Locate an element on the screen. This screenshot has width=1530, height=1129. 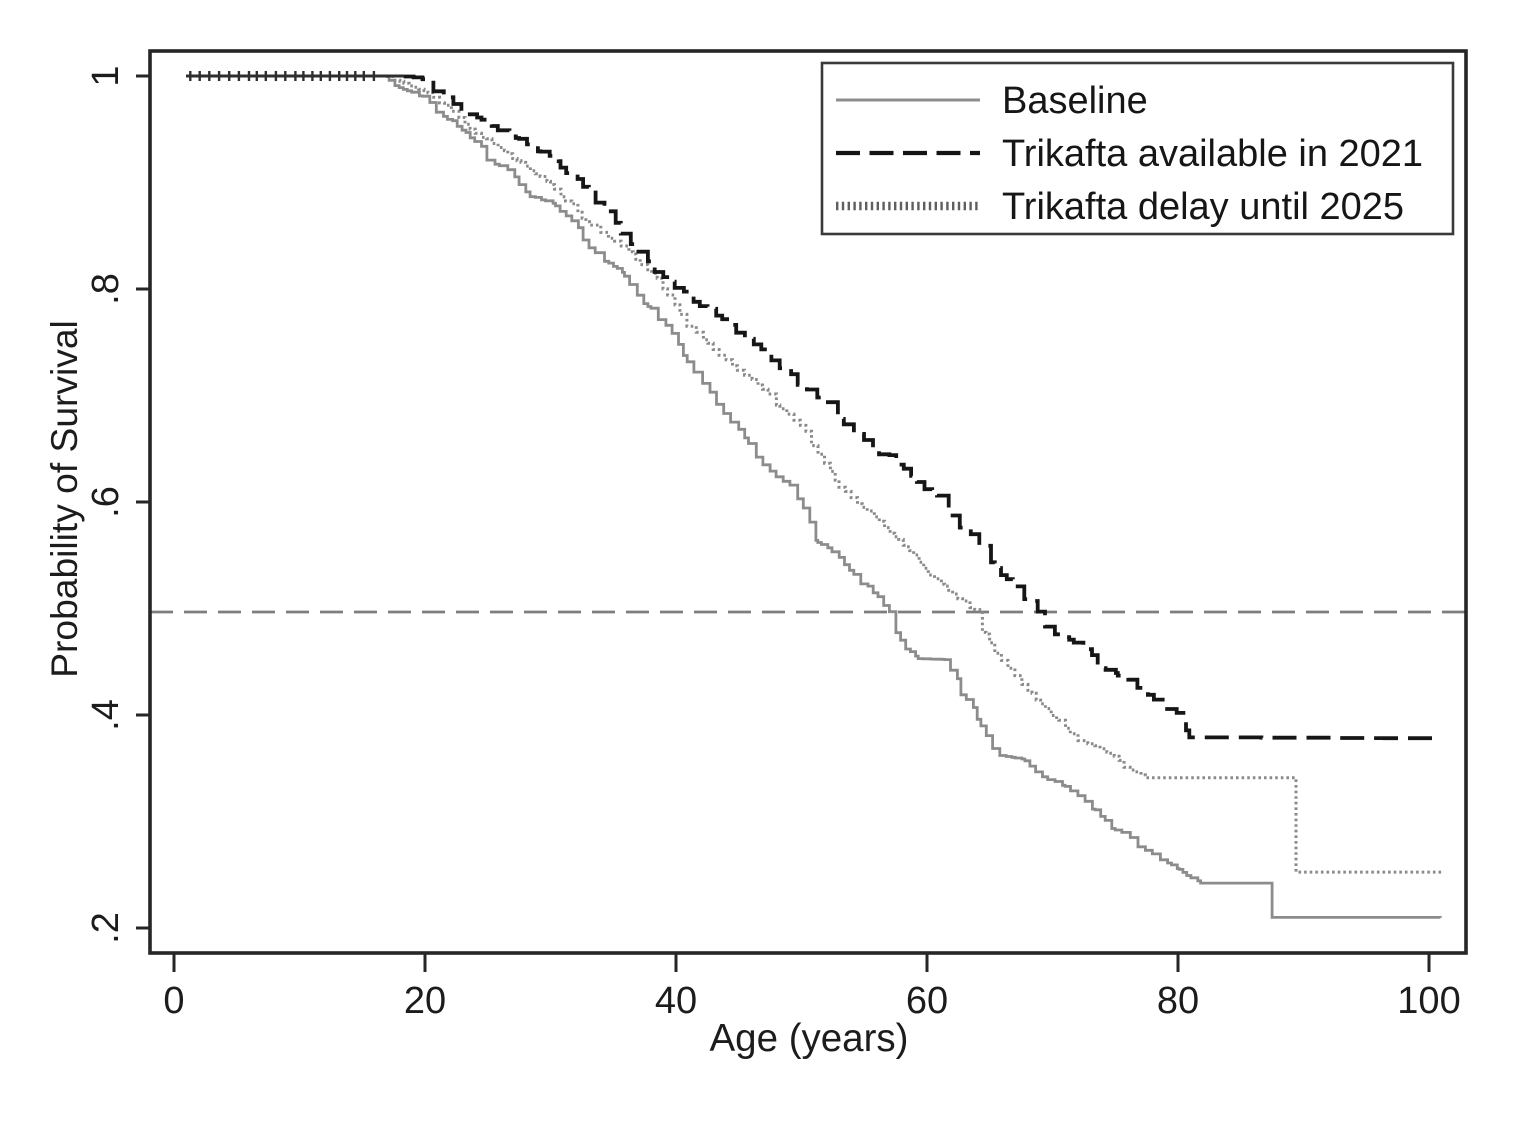
svg-text: 0 is located at coordinates (173, 1001).